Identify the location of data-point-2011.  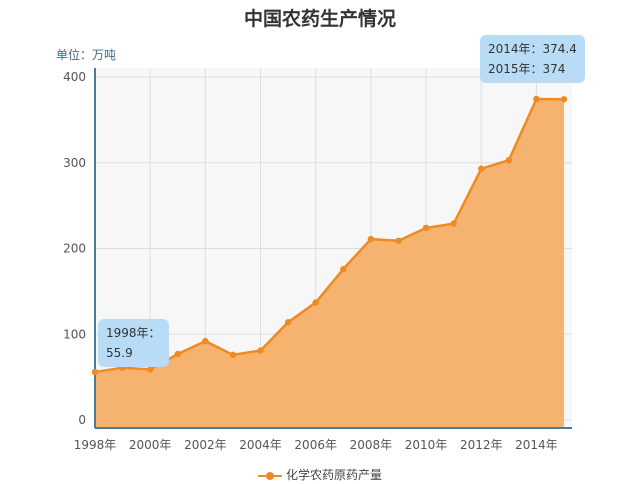
(453, 223).